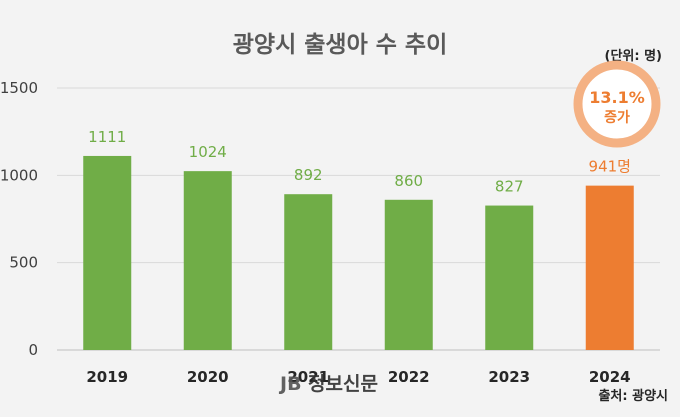 This screenshot has height=417, width=680. Describe the element at coordinates (308, 175) in the screenshot. I see `data-label: 892` at that location.